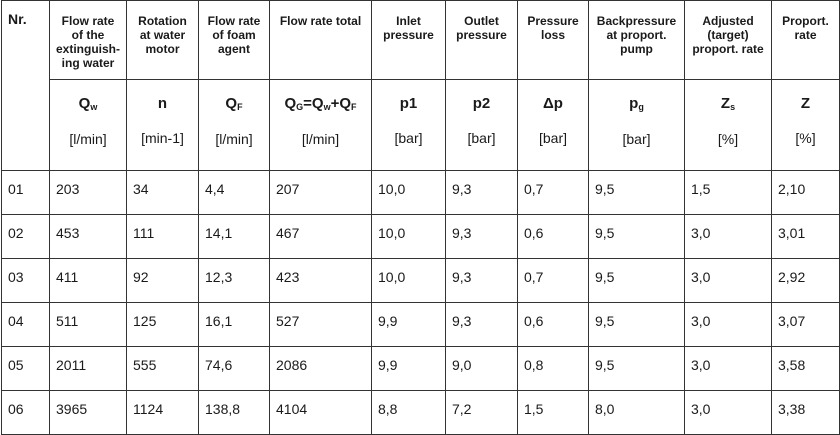  What do you see at coordinates (805, 125) in the screenshot?
I see `symbol-cell: Z [%]` at bounding box center [805, 125].